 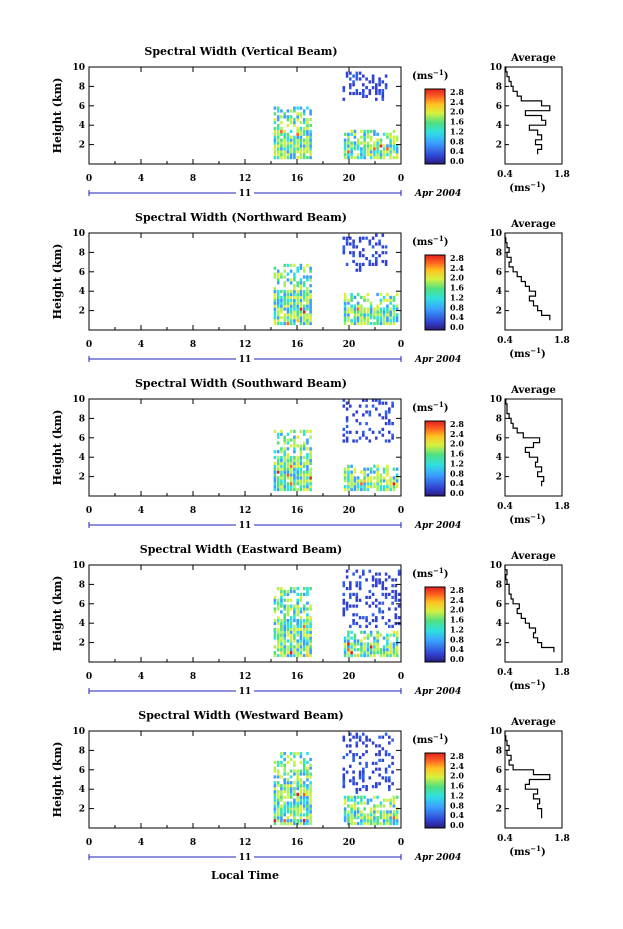 What do you see at coordinates (437, 692) in the screenshot?
I see `date-label: Apr 2004` at bounding box center [437, 692].